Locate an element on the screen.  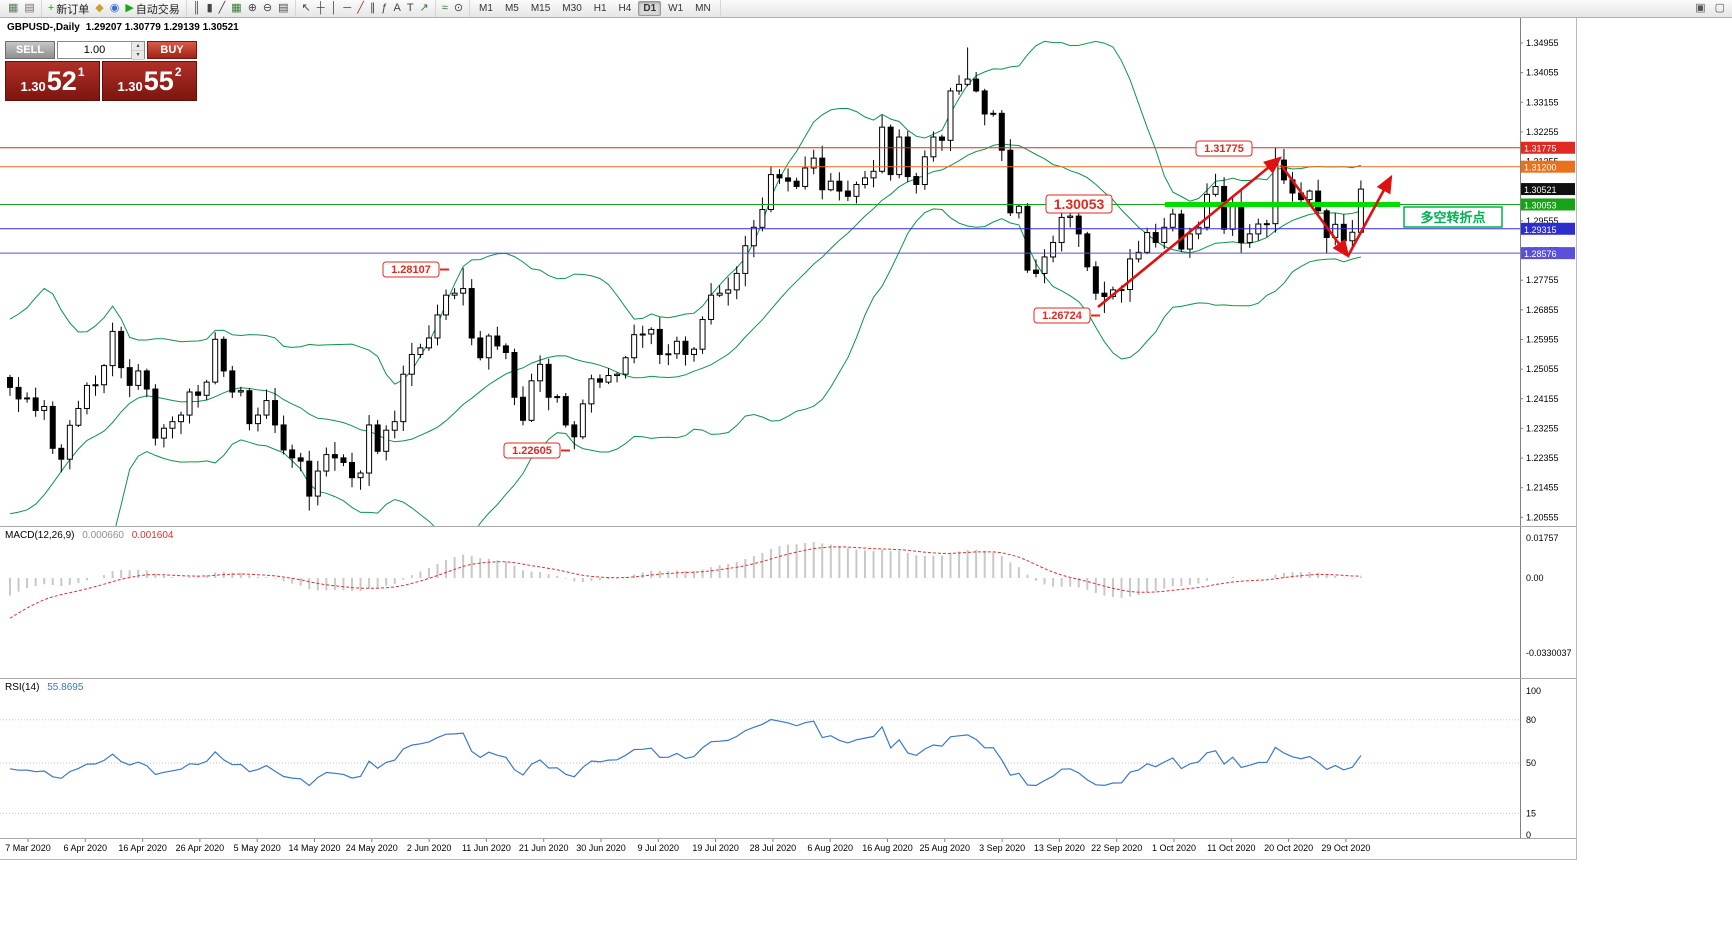
zoom-in-icon: ⊕ is located at coordinates (252, 8).